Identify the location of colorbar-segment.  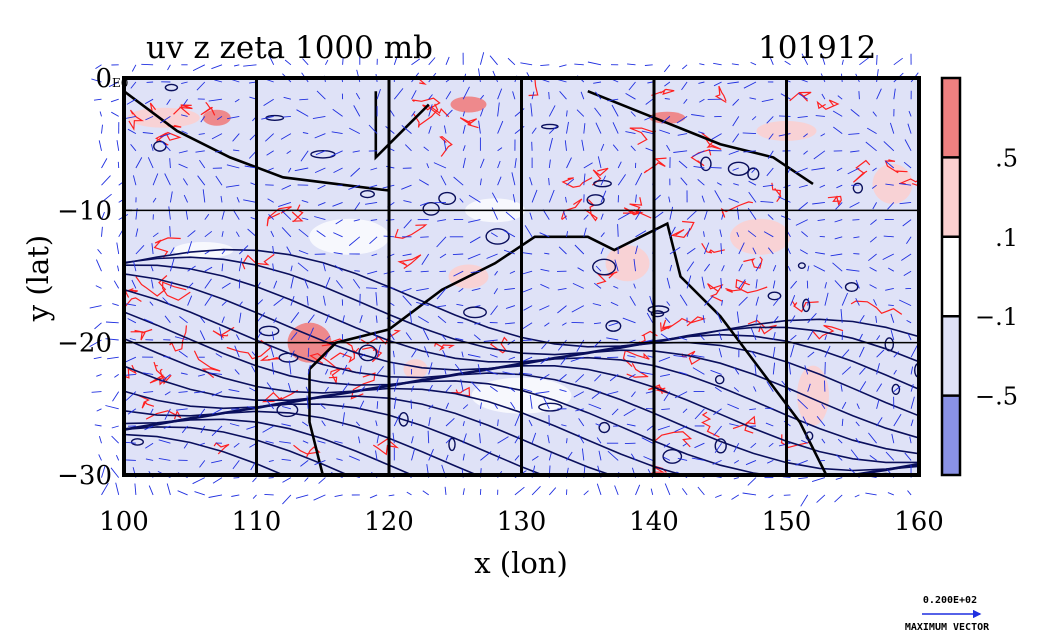
(951, 356).